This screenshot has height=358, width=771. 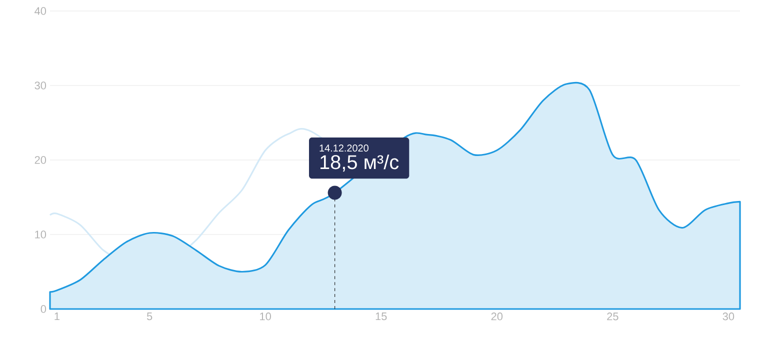 What do you see at coordinates (40, 234) in the screenshot?
I see `y-tick-label: 10` at bounding box center [40, 234].